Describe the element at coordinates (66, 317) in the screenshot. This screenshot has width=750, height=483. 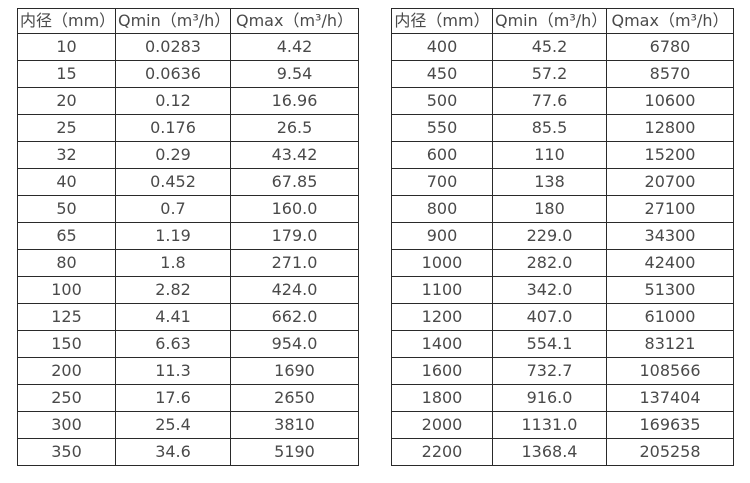
I see `table-cell: 125` at that location.